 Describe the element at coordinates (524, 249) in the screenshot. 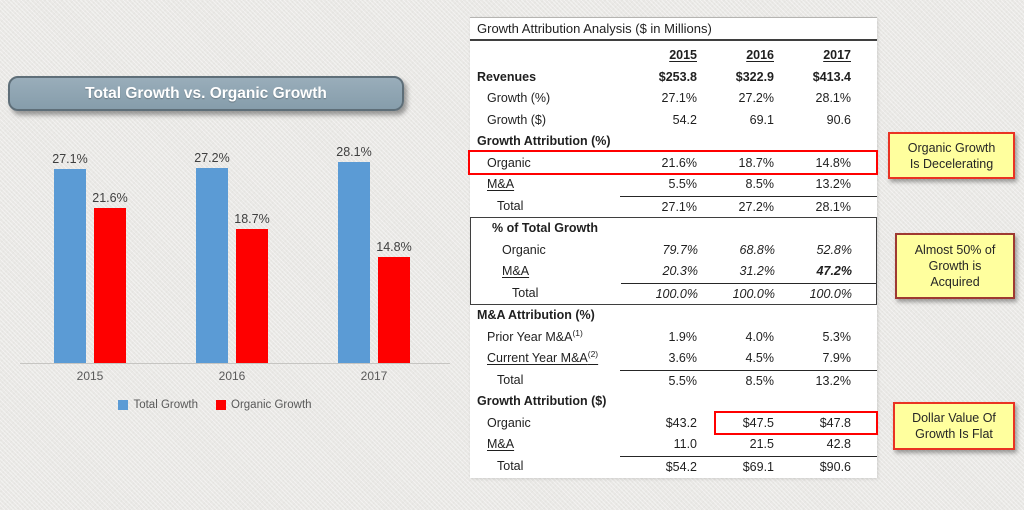

I see `row-label-text: Organic` at that location.